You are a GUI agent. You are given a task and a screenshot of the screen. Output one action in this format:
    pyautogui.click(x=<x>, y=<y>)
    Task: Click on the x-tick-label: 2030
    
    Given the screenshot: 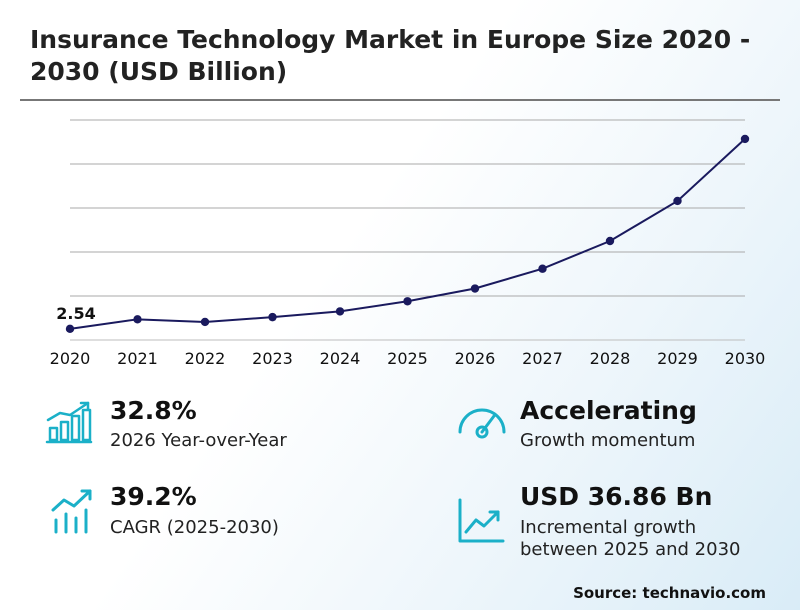 What is the action you would take?
    pyautogui.click(x=745, y=358)
    